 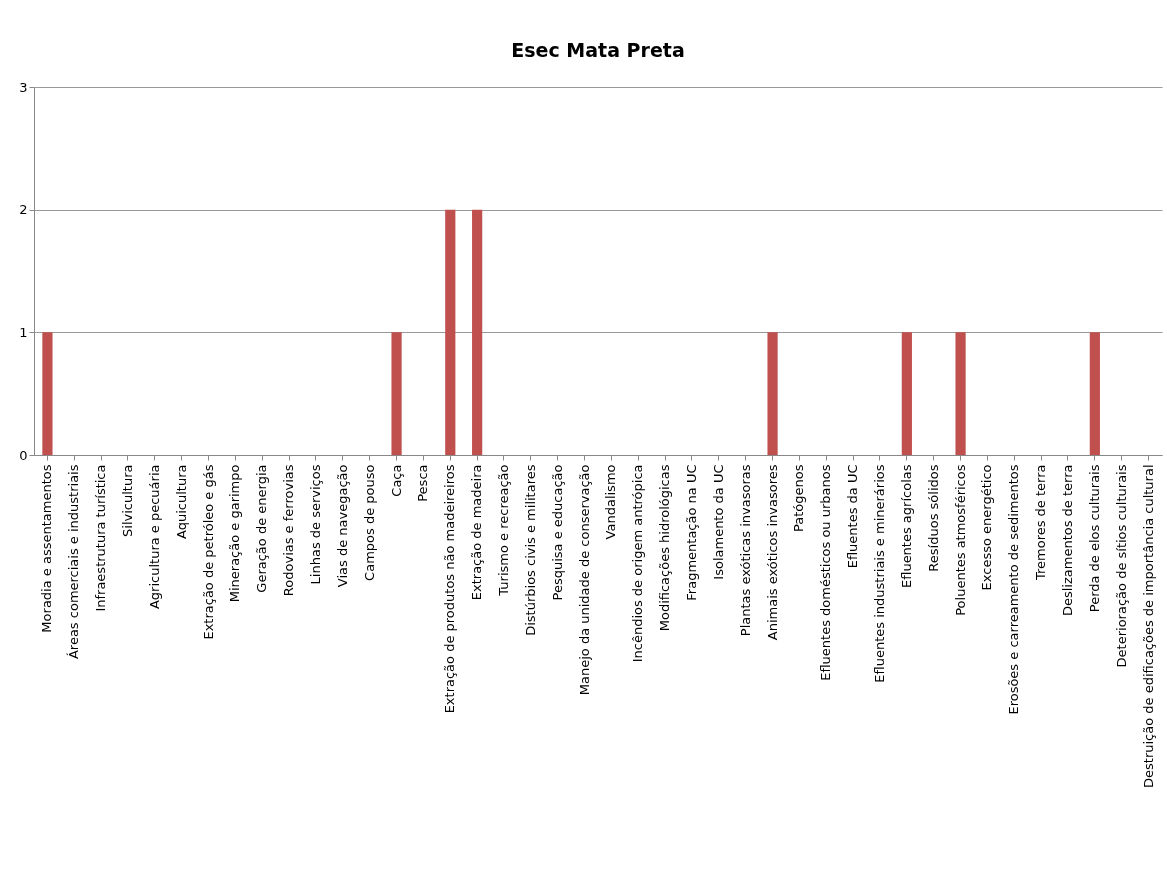 What do you see at coordinates (208, 552) in the screenshot?
I see `x-tick-label: Extração de petróleo e gás` at bounding box center [208, 552].